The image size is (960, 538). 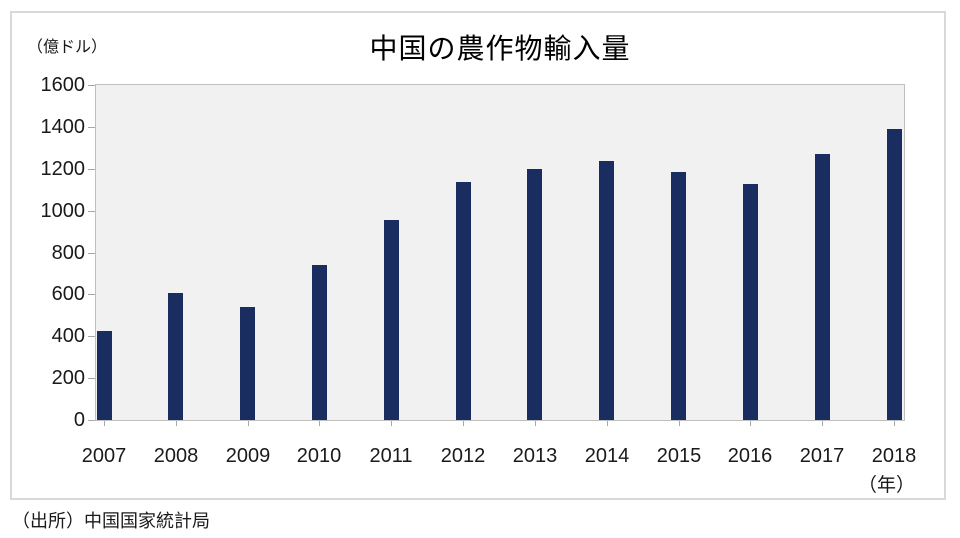 I want to click on bar-2010, so click(x=319, y=342).